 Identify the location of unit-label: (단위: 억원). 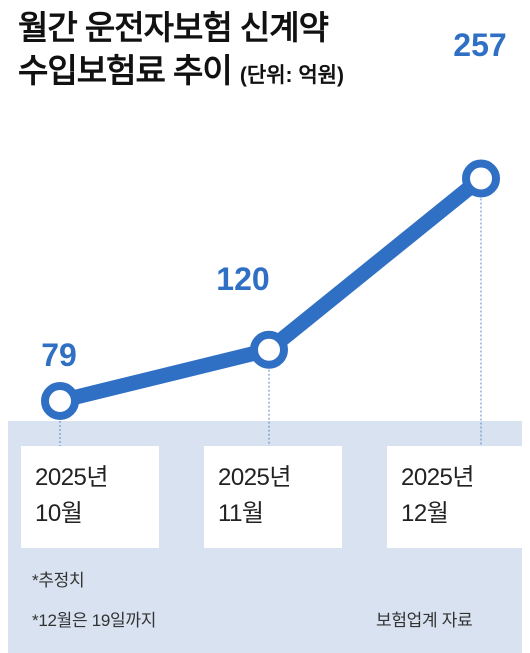
(291, 75).